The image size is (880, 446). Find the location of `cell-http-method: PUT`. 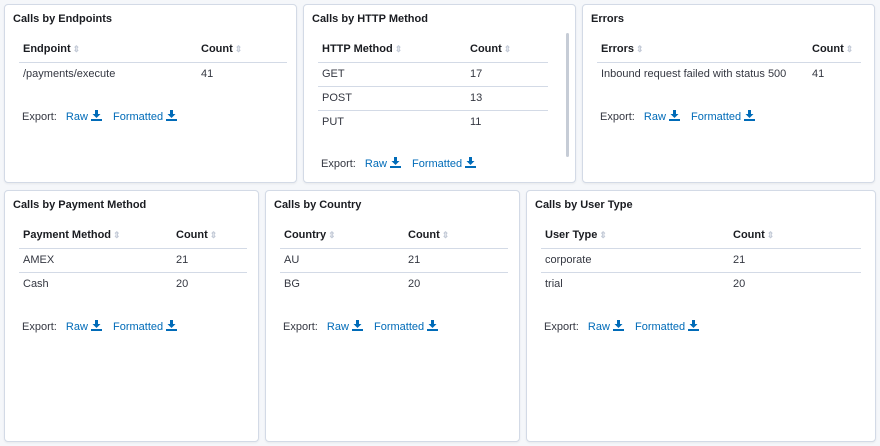

cell-http-method: PUT is located at coordinates (333, 122).